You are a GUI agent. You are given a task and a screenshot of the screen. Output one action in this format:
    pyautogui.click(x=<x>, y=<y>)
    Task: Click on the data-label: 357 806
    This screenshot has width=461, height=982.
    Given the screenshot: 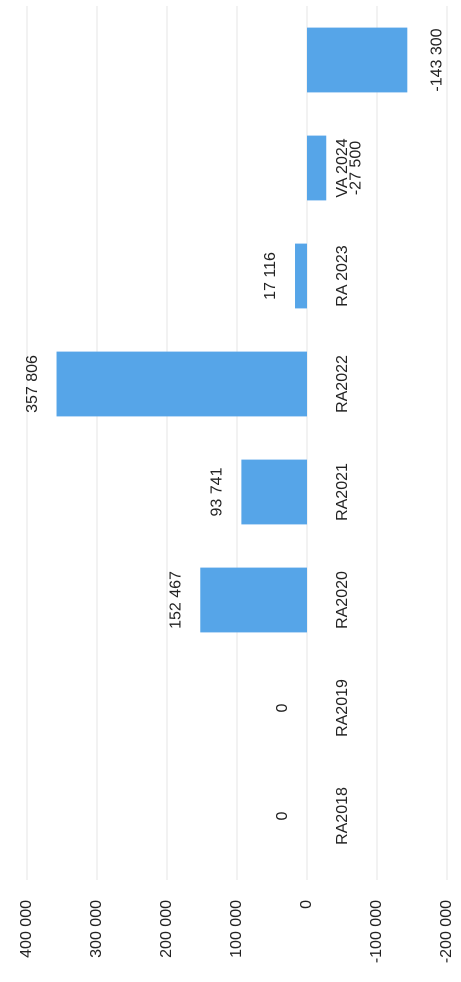 What is the action you would take?
    pyautogui.click(x=32, y=384)
    